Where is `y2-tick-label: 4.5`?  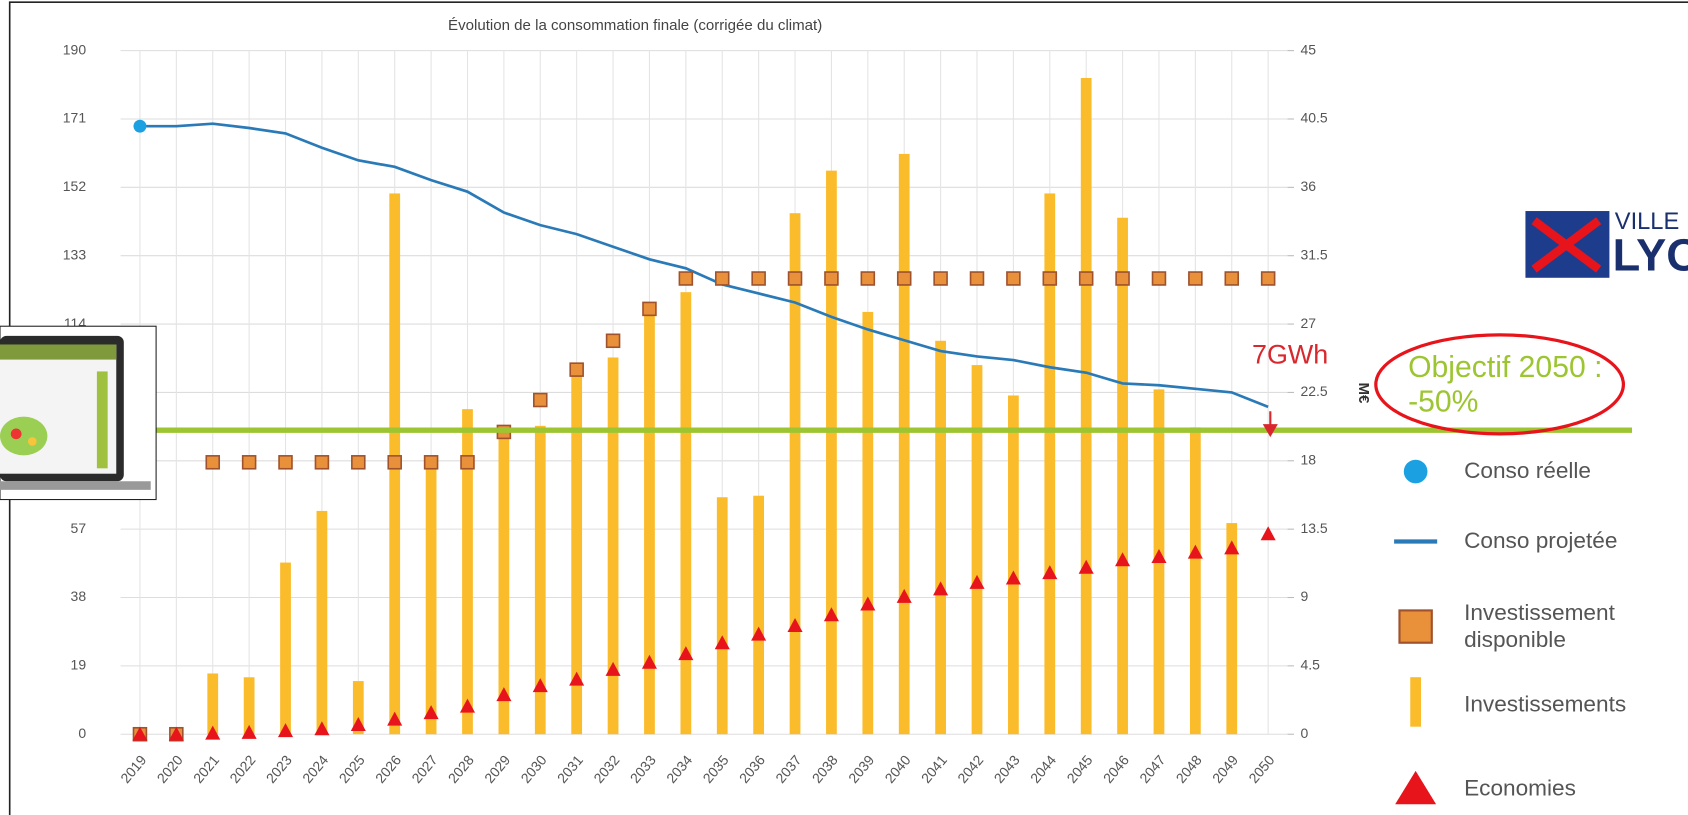 y2-tick-label: 4.5 is located at coordinates (1310, 665).